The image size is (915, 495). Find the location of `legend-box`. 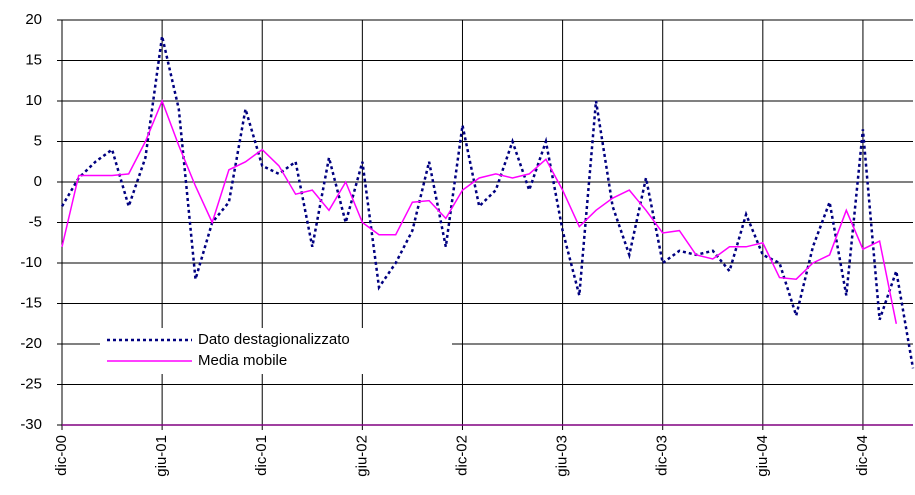

legend-box is located at coordinates (276, 351).